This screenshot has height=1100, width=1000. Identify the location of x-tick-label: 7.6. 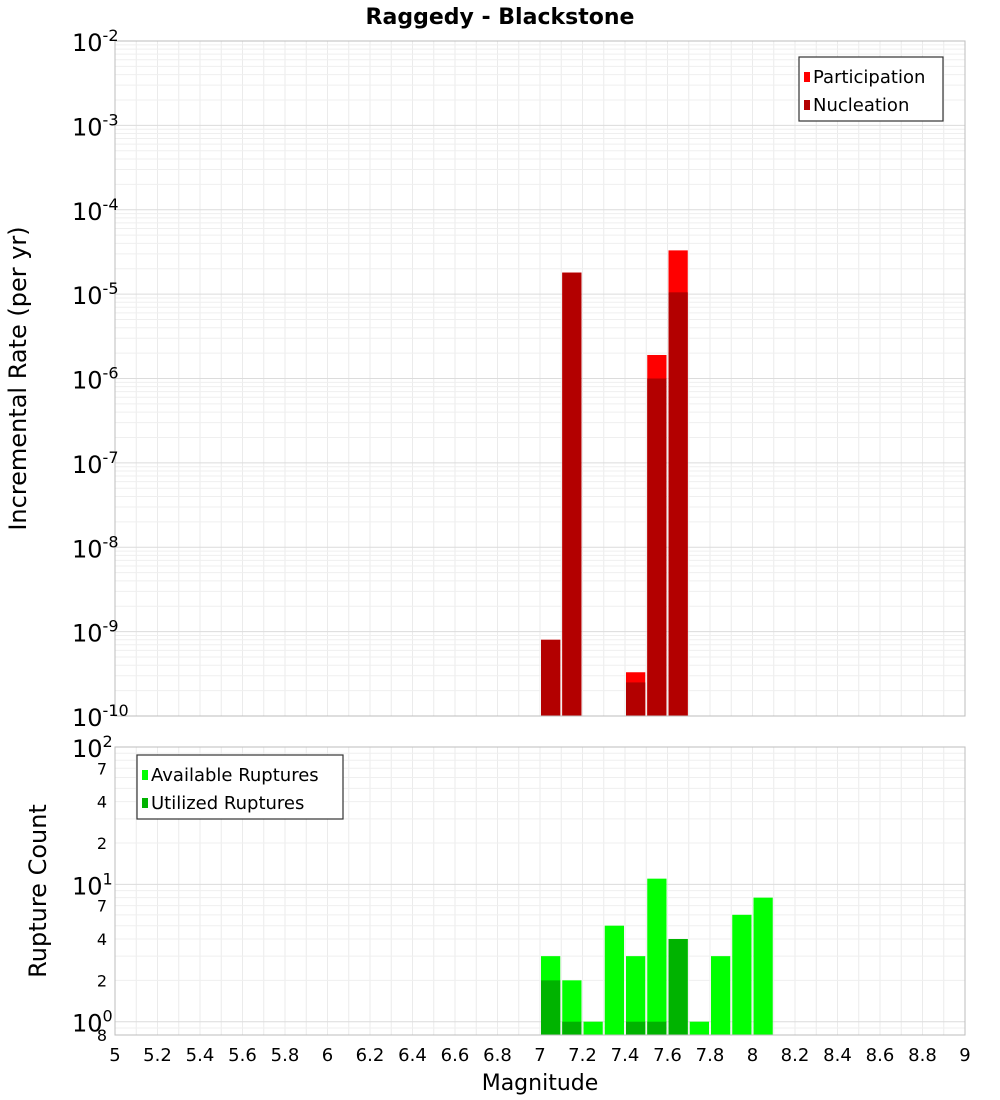
(667, 1055).